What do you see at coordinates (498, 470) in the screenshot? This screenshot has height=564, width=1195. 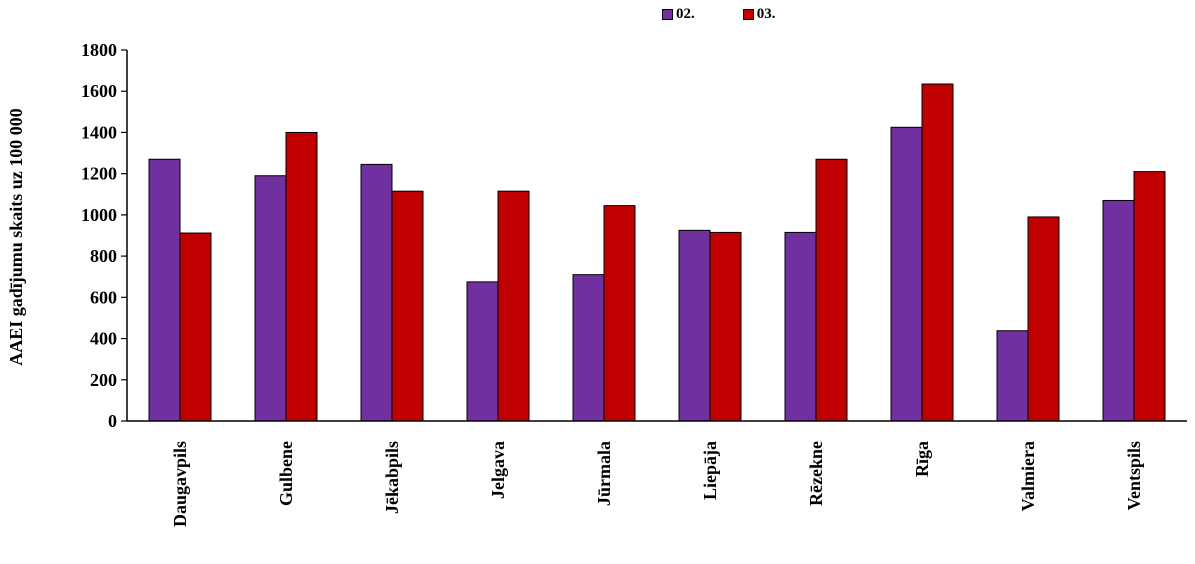 I see `x-tick-label: Jelgava` at bounding box center [498, 470].